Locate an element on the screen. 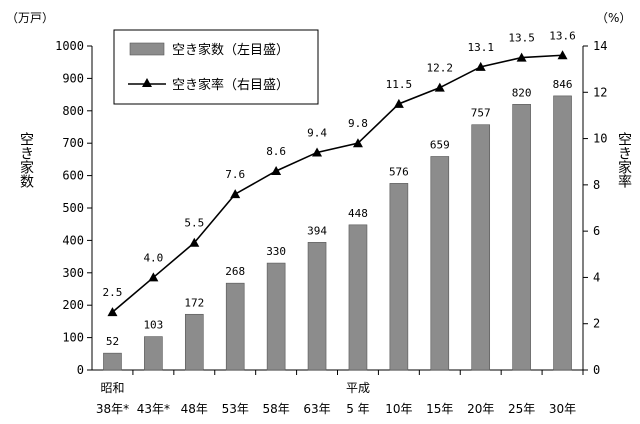 The height and width of the screenshot is (424, 640). right-tick-label: 4 is located at coordinates (596, 277).